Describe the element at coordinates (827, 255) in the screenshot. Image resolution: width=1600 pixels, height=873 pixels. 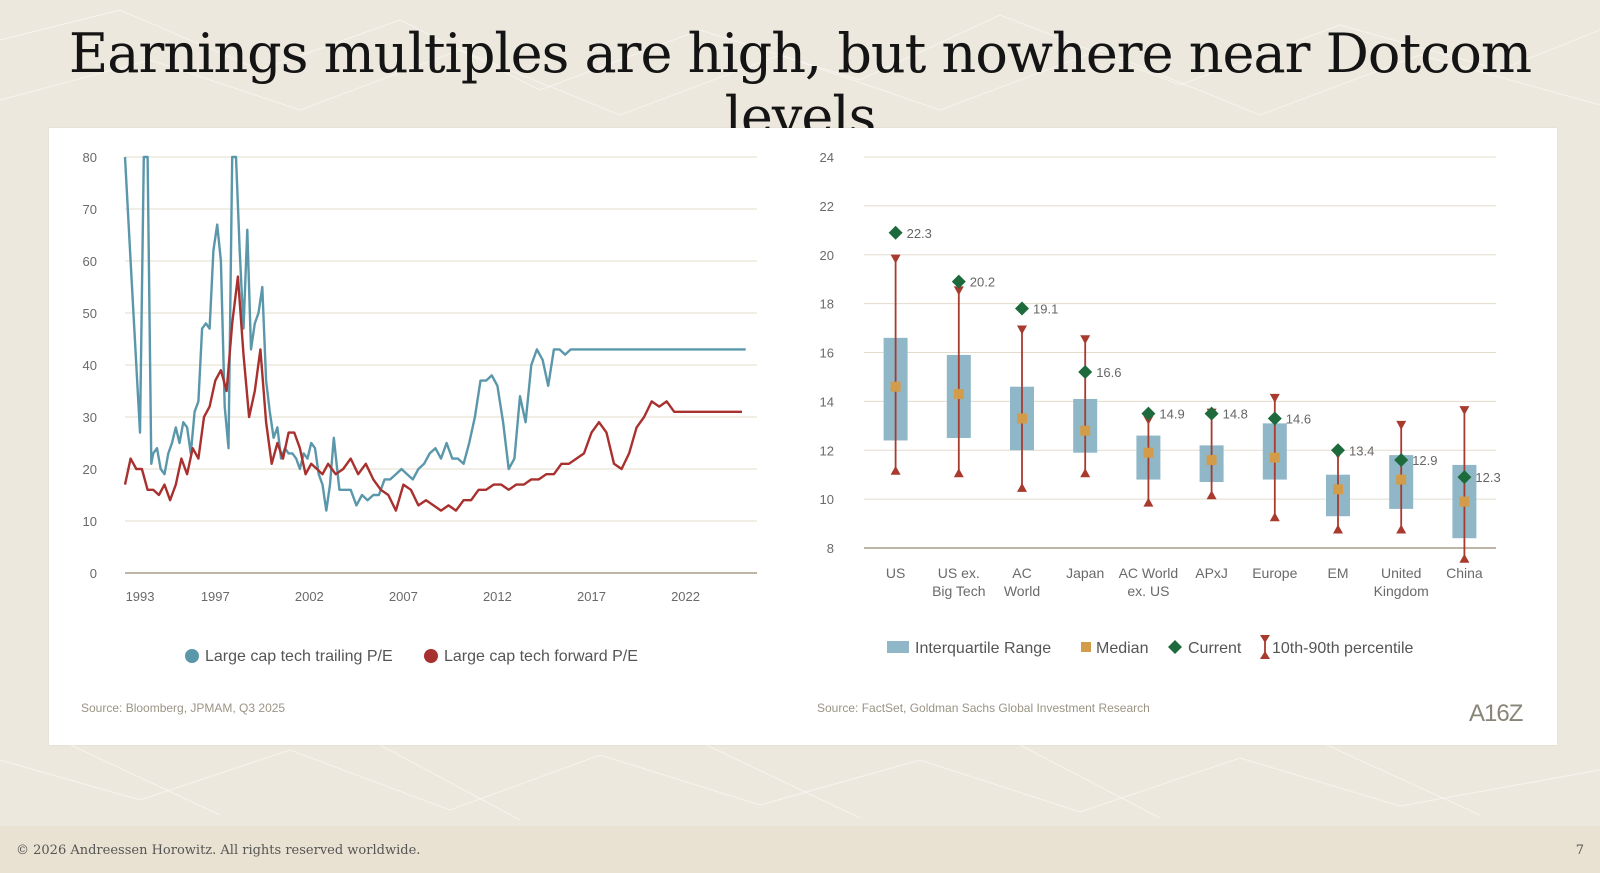
I see `right-y-tick-label: 20` at that location.